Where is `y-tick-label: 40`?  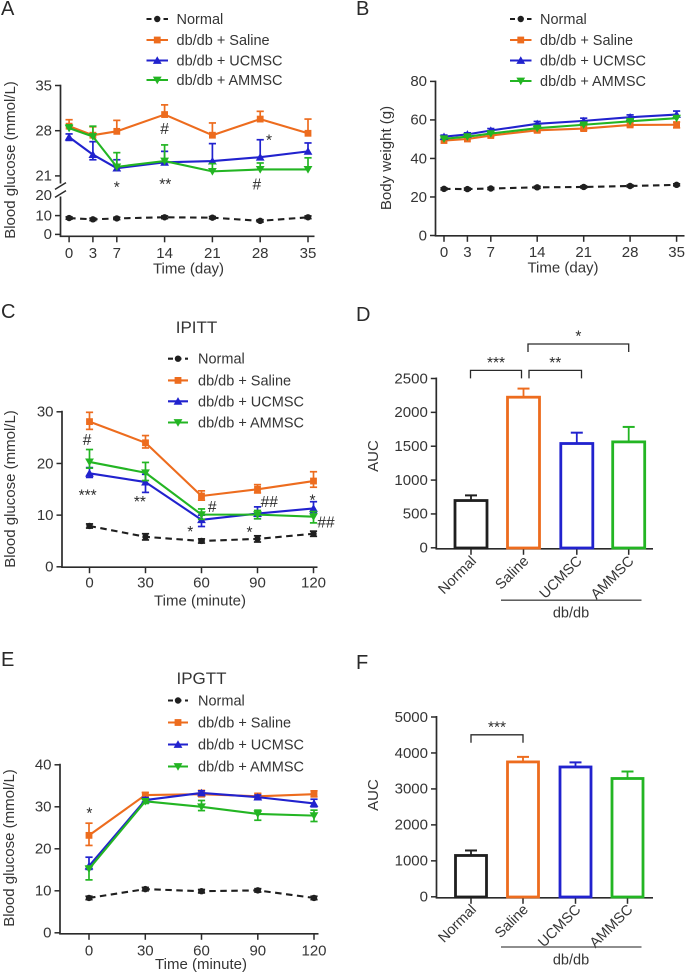
y-tick-label: 40 is located at coordinates (43, 765).